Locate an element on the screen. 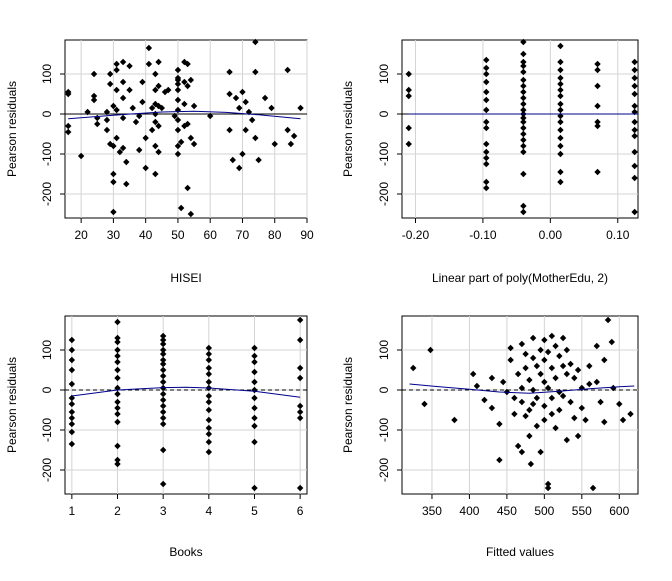 This screenshot has width=672, height=581. x-tick-label: 1 is located at coordinates (72, 511).